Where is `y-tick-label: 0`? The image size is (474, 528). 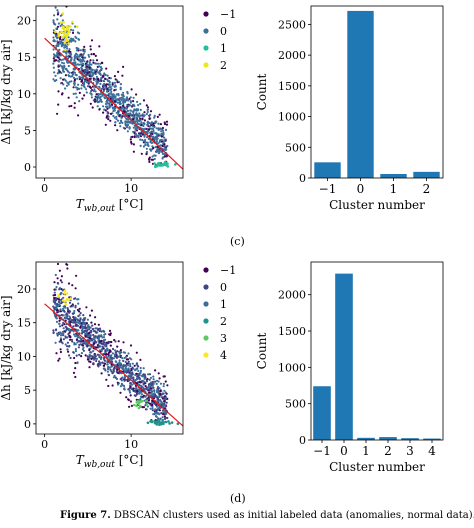 y-tick-label: 0 is located at coordinates (27, 167).